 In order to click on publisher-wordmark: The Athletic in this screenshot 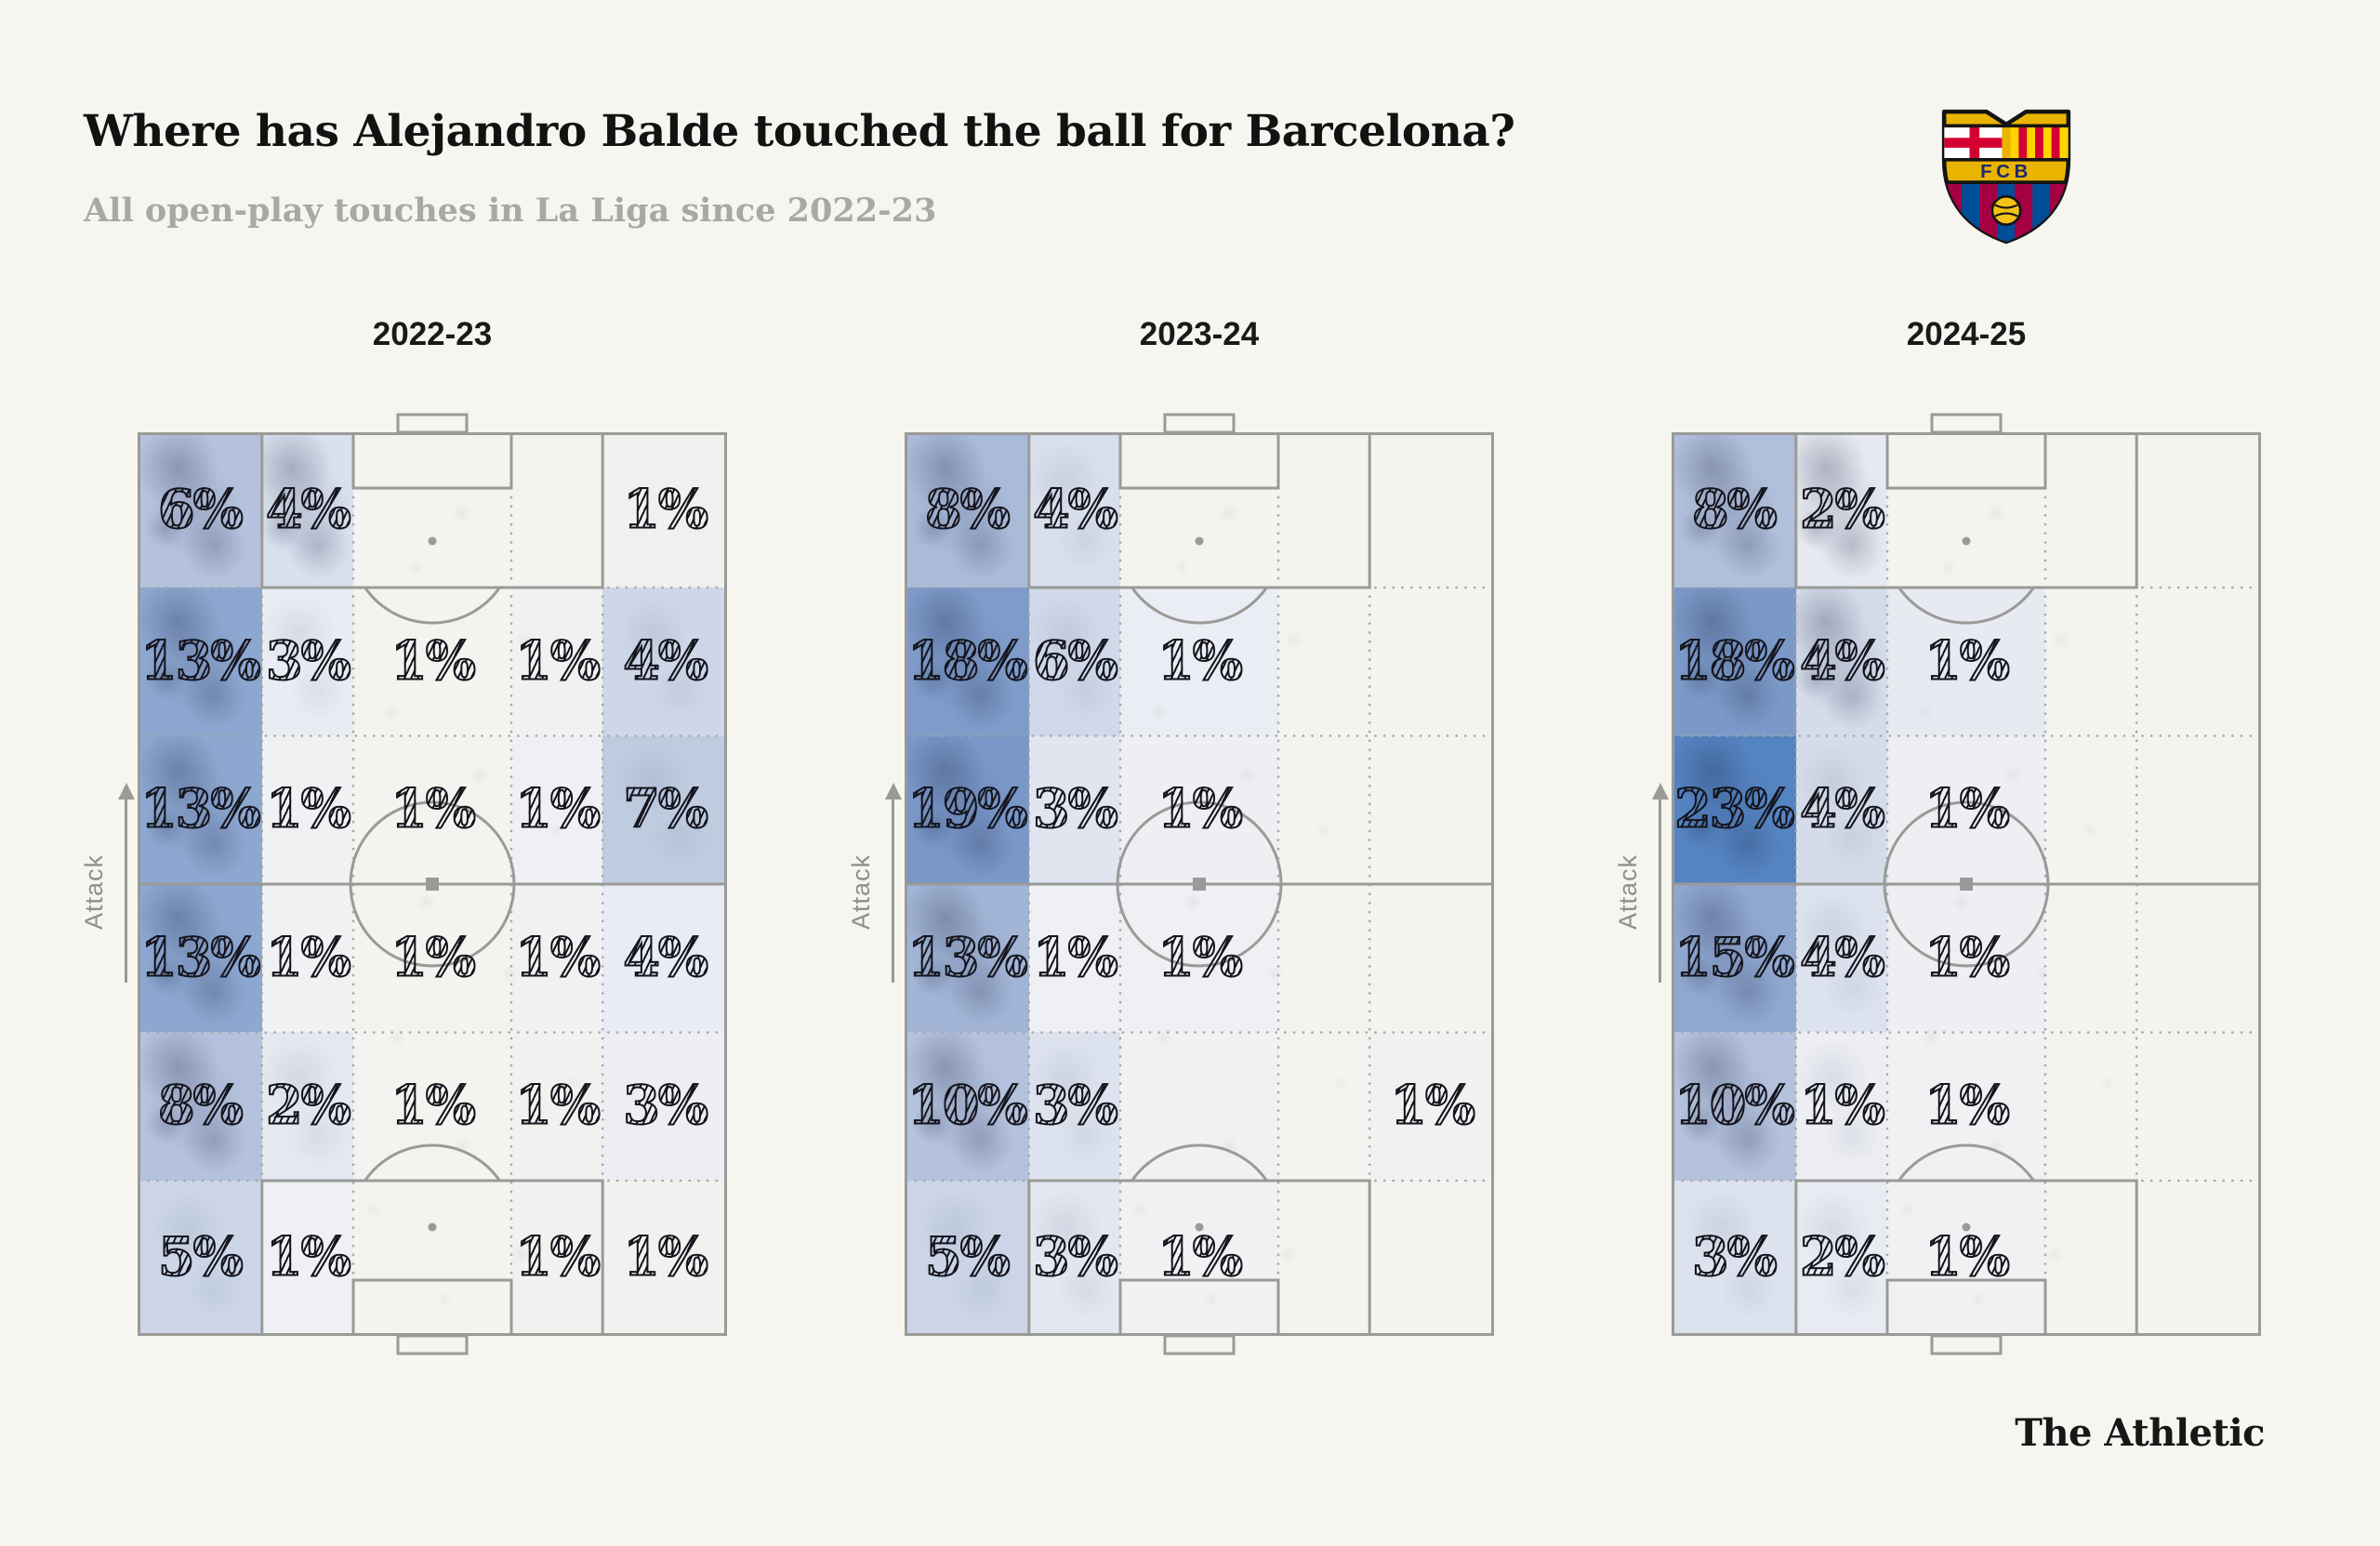, I will do `click(2140, 1433)`.